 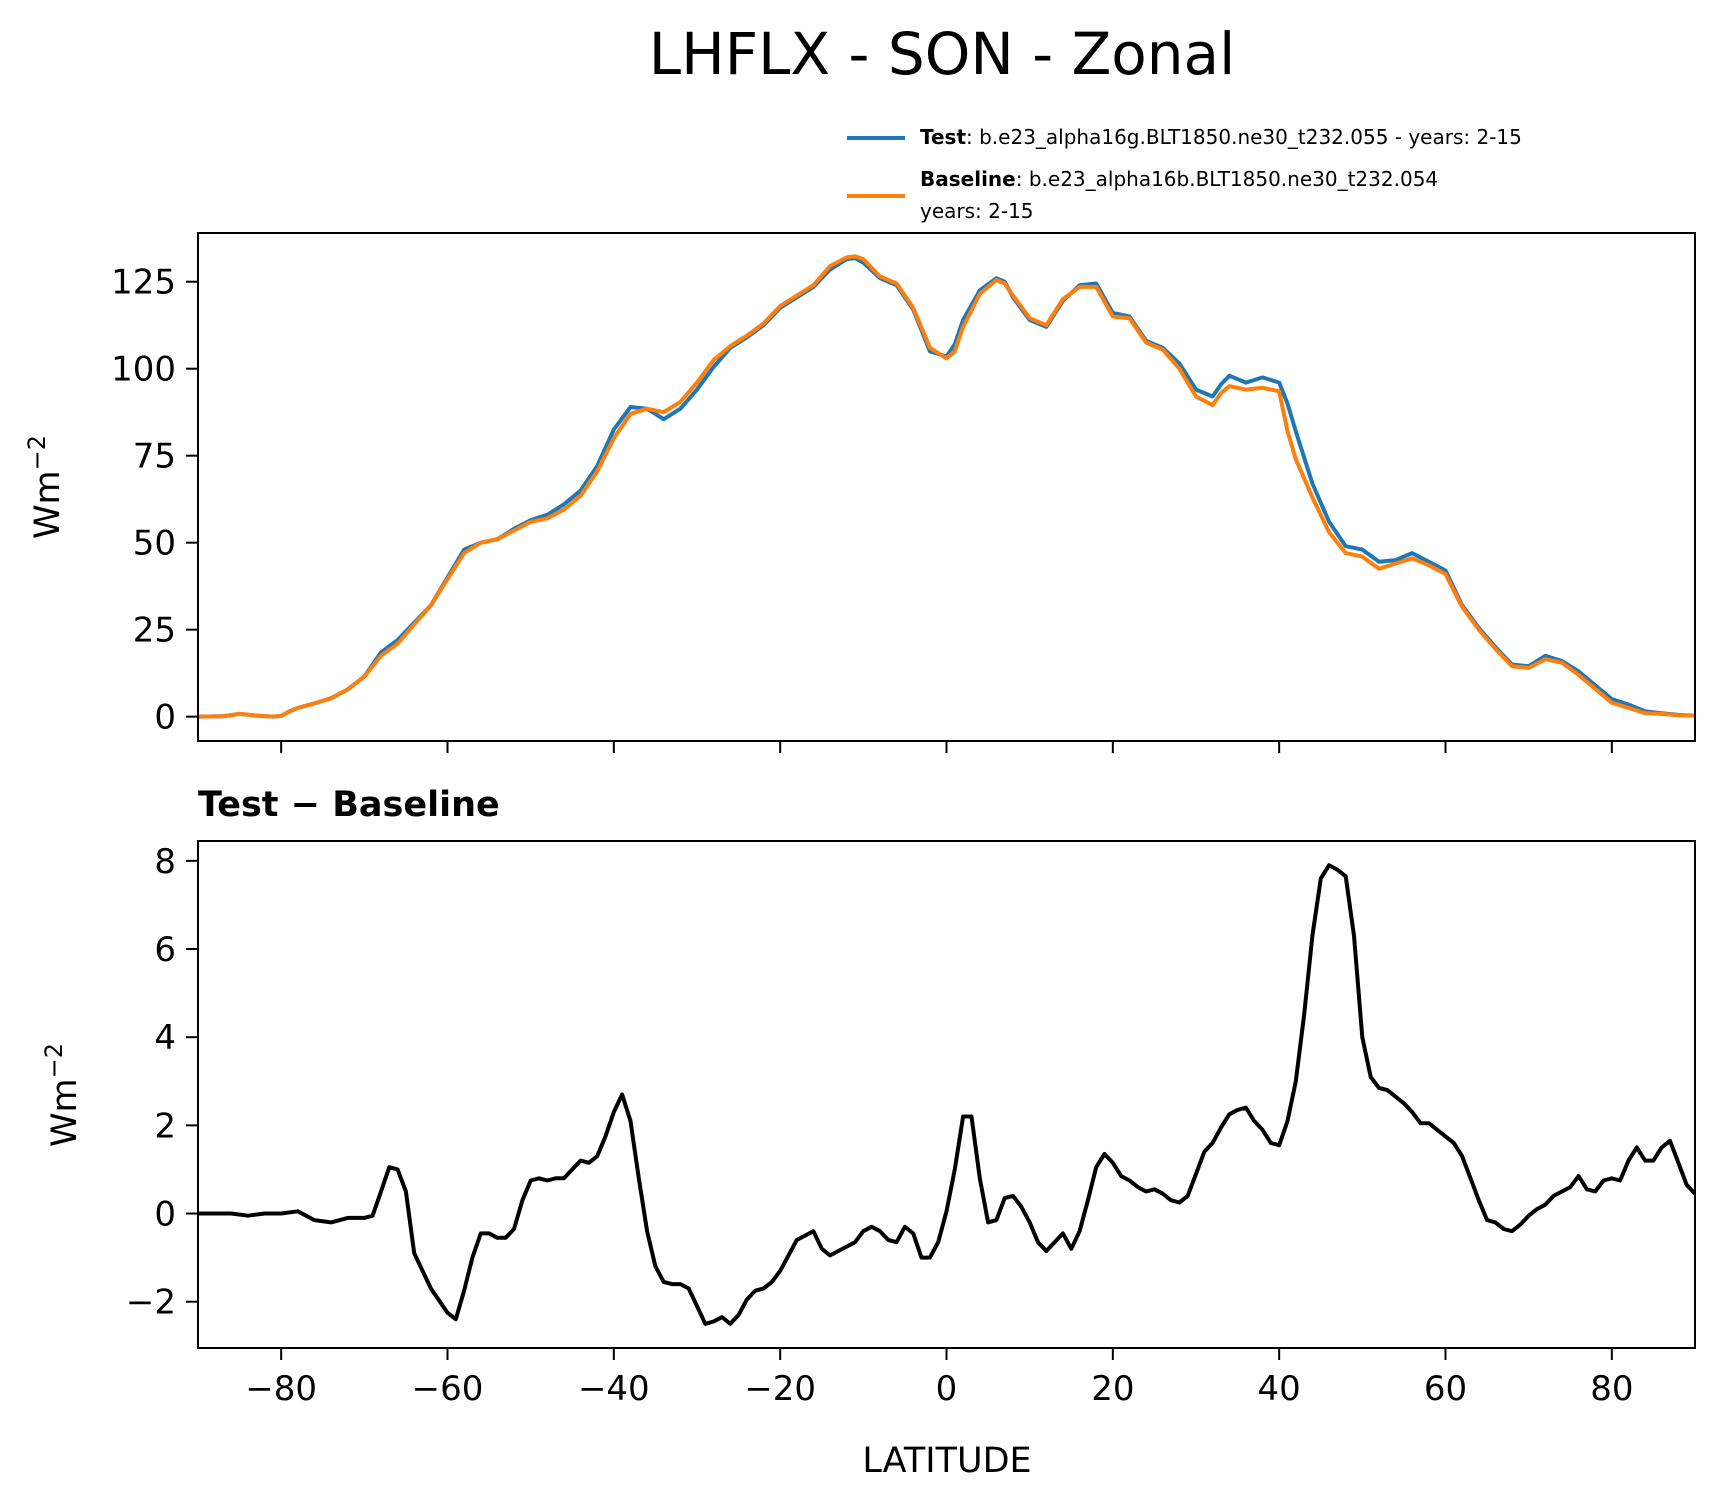 I want to click on top-ylabel-base: Wm, so click(x=48, y=504).